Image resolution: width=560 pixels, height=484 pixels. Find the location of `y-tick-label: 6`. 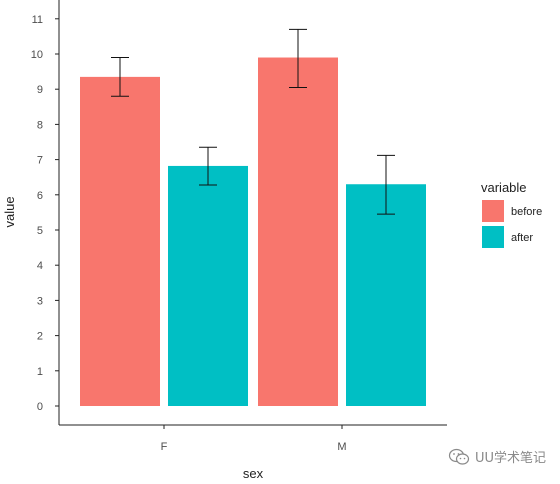

y-tick-label: 6 is located at coordinates (40, 196).